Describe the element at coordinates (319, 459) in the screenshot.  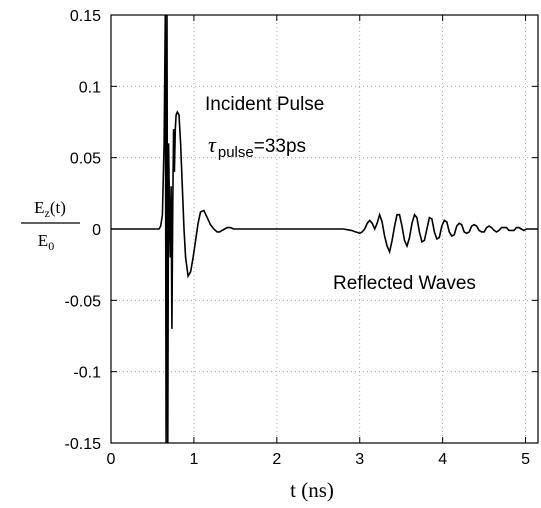
I see `x-tick-labels: 0 1 2 3 4 5` at that location.